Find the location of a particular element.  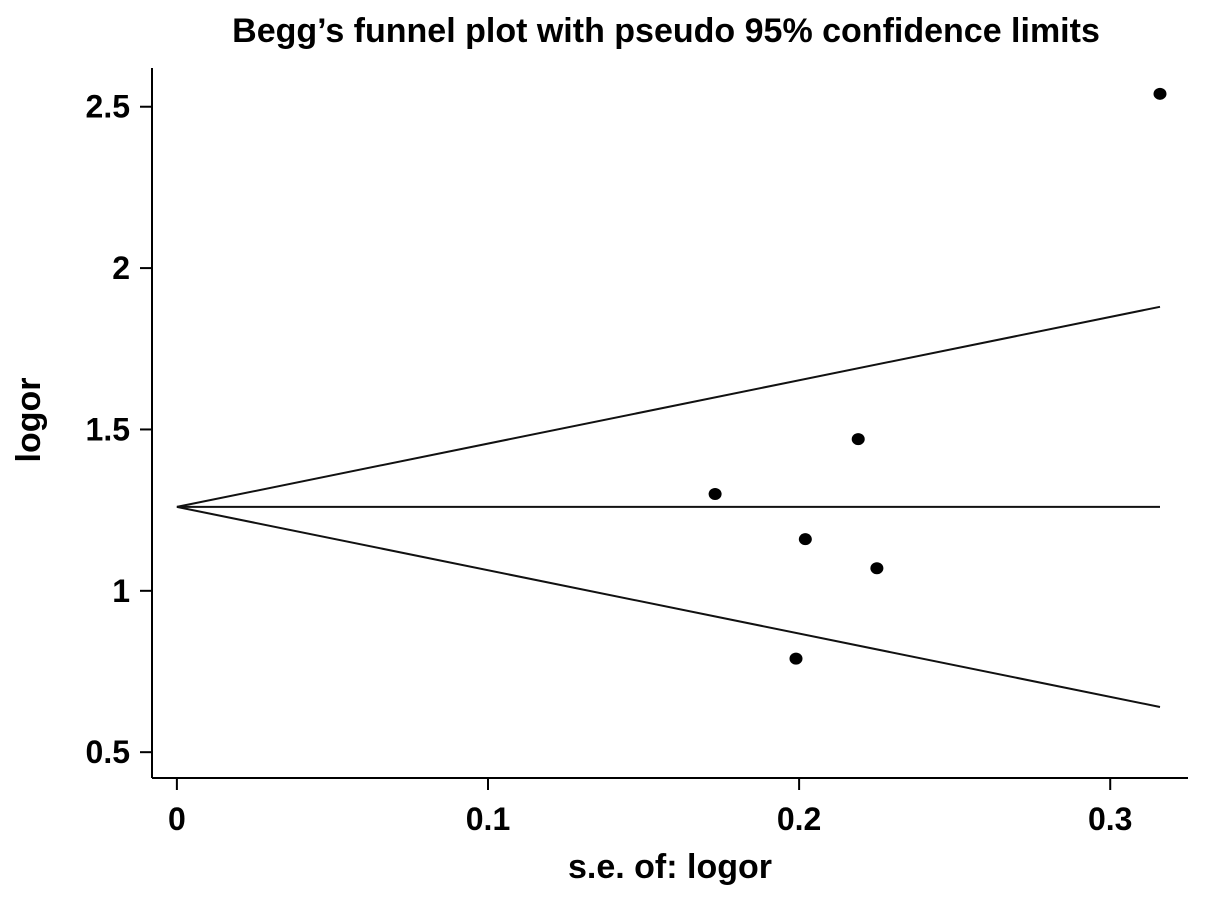

y-tick-label: 1.5 is located at coordinates (108, 429).